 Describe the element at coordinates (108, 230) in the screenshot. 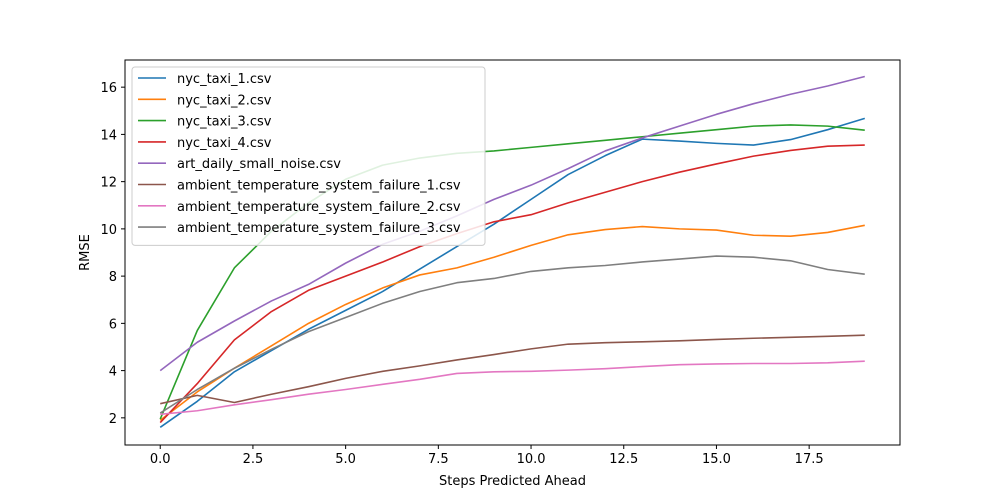

I see `y-tick-label: 10` at that location.